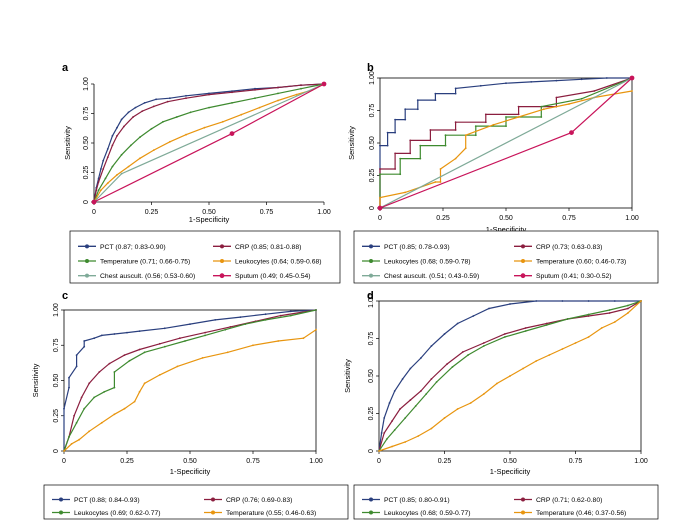 The height and width of the screenshot is (529, 685). Describe the element at coordinates (278, 262) in the screenshot. I see `legend-entry: Leukocytes (0.64; 0.59-0.68)` at that location.